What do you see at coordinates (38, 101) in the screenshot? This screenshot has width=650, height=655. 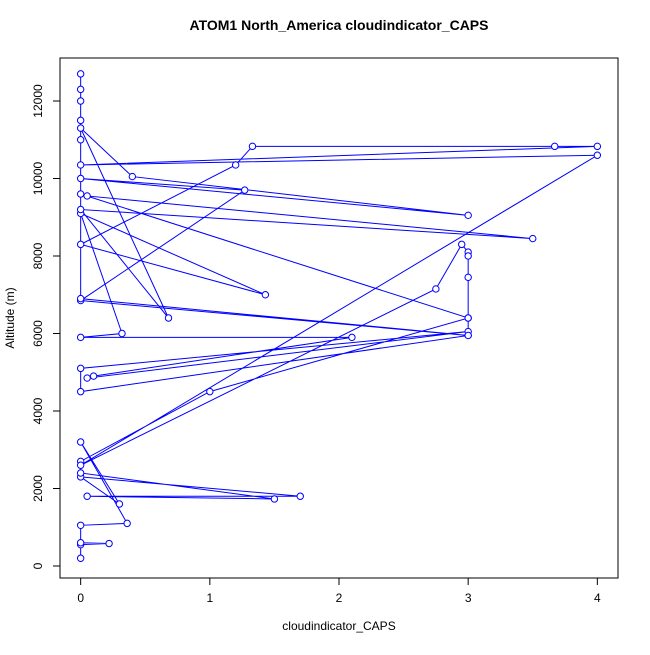 I see `y-tick-label: 12000` at bounding box center [38, 101].